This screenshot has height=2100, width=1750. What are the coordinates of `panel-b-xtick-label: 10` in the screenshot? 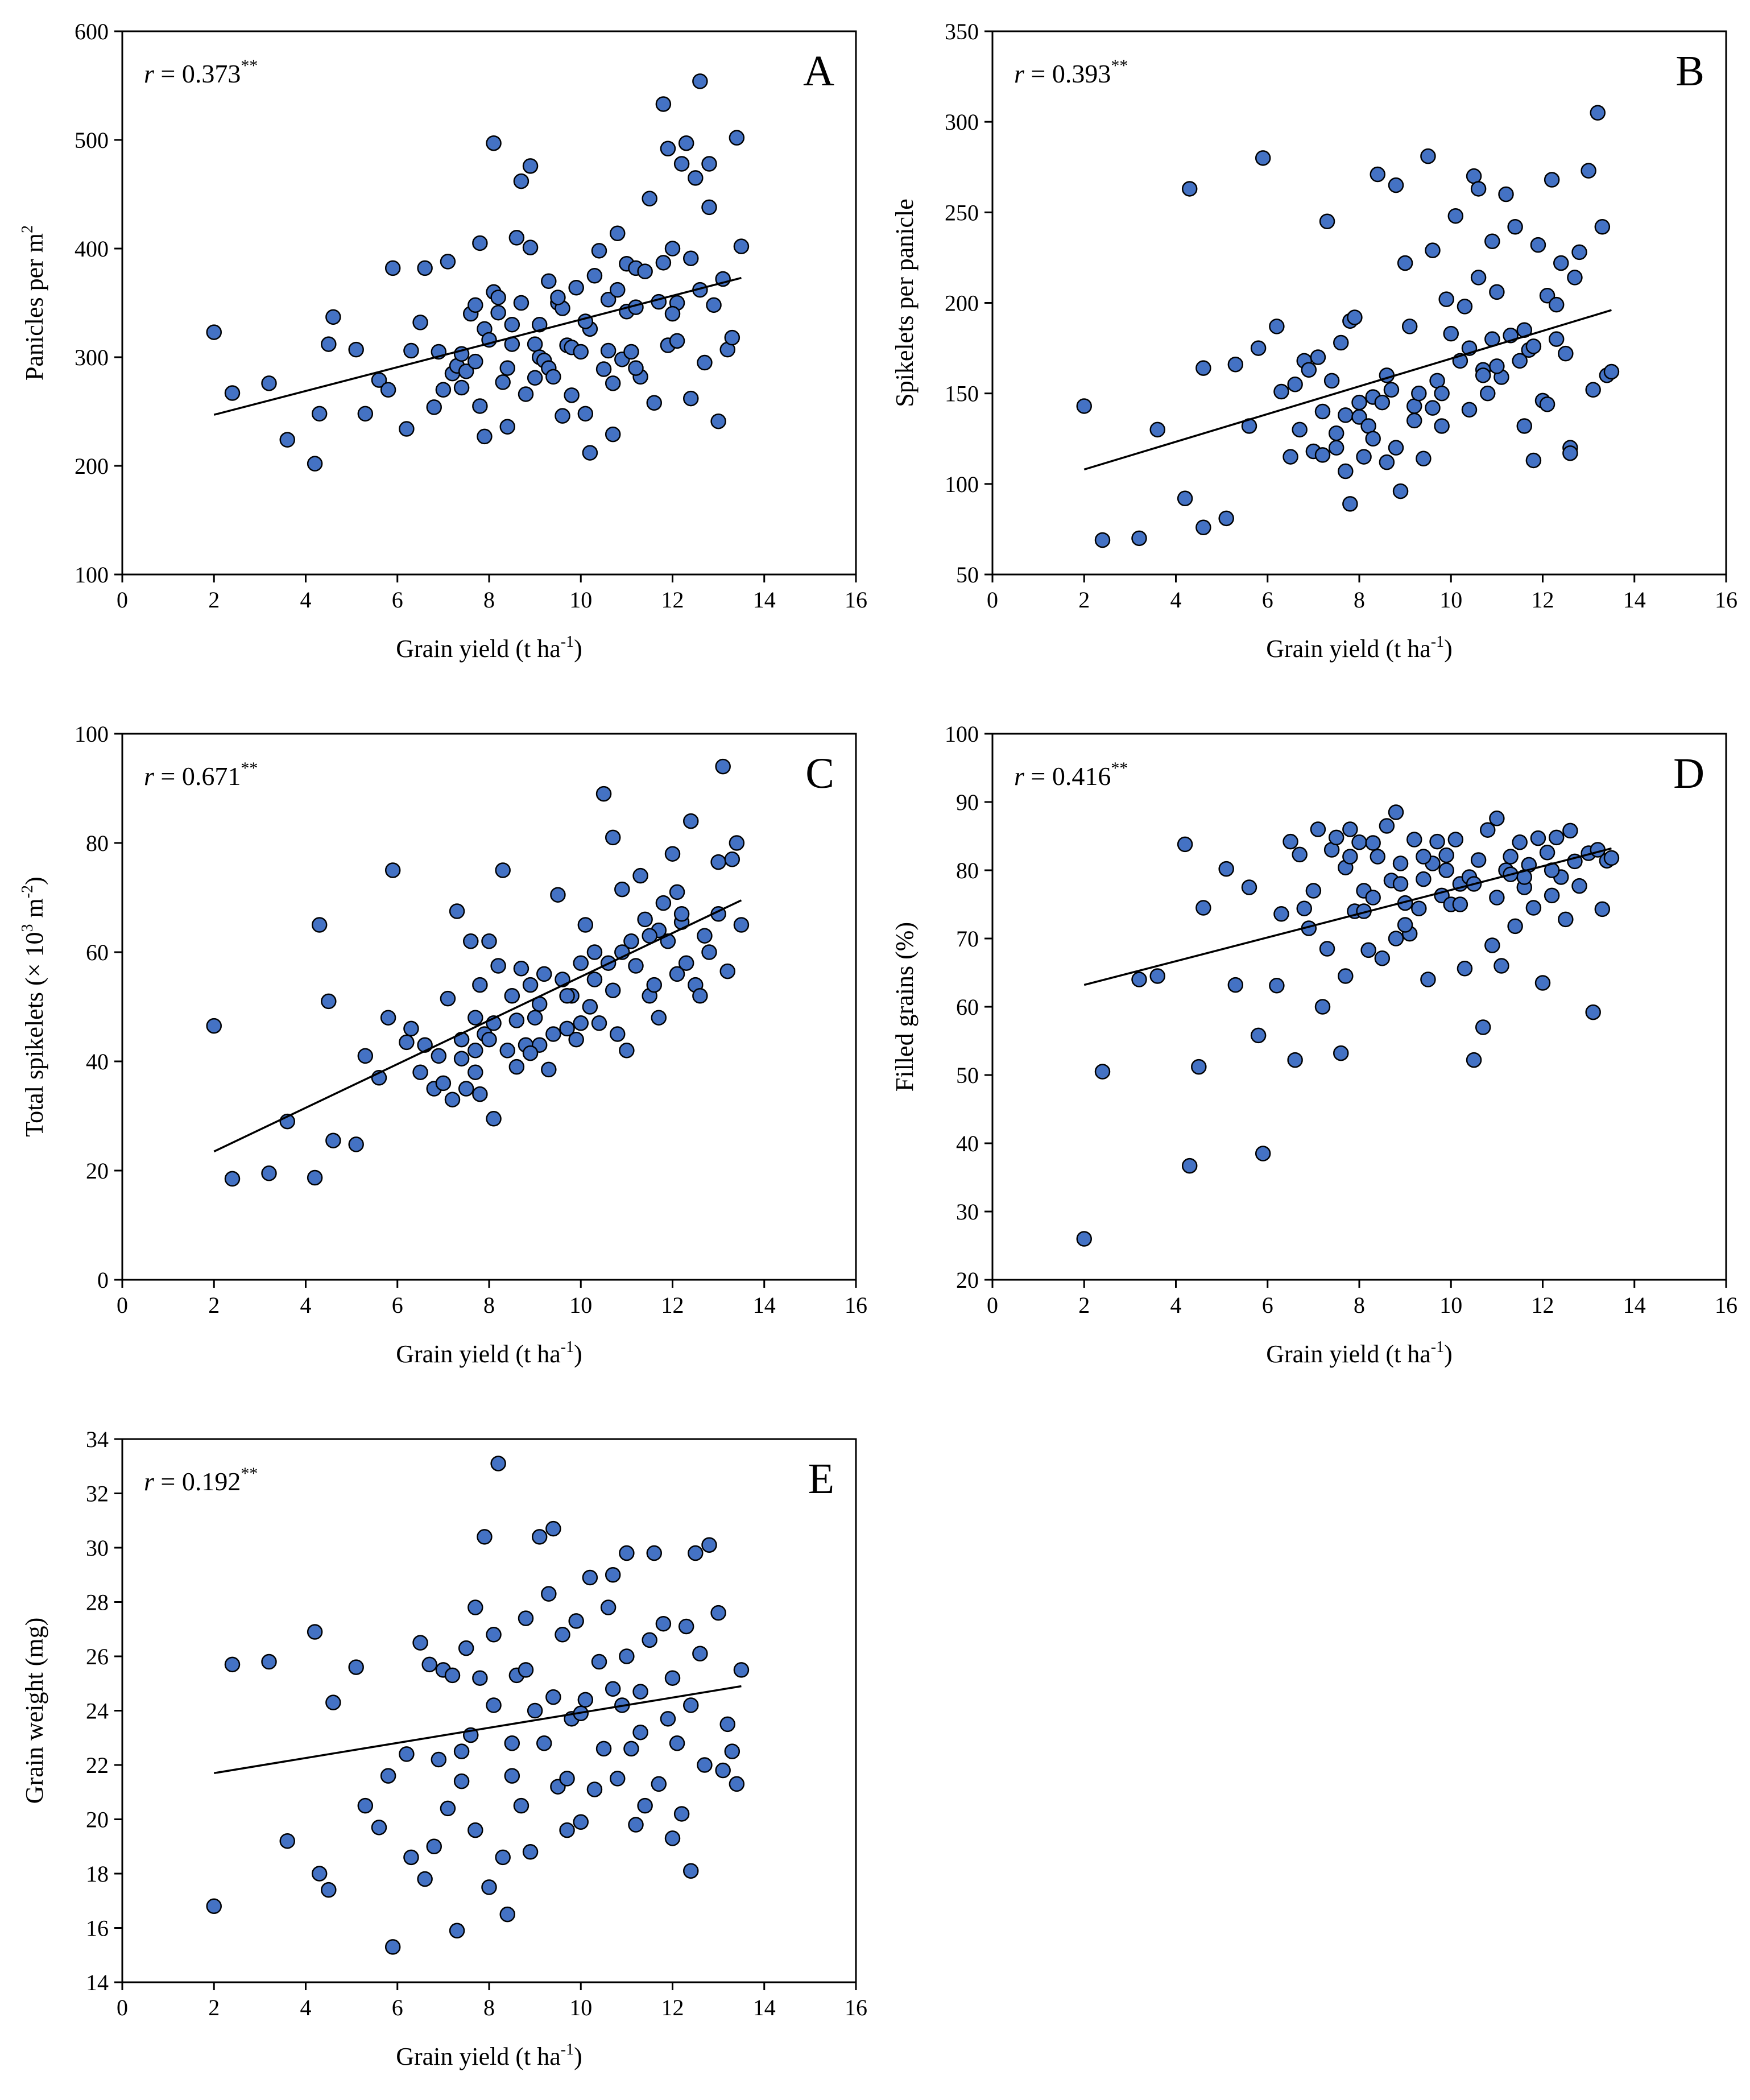 It's located at (1450, 600).